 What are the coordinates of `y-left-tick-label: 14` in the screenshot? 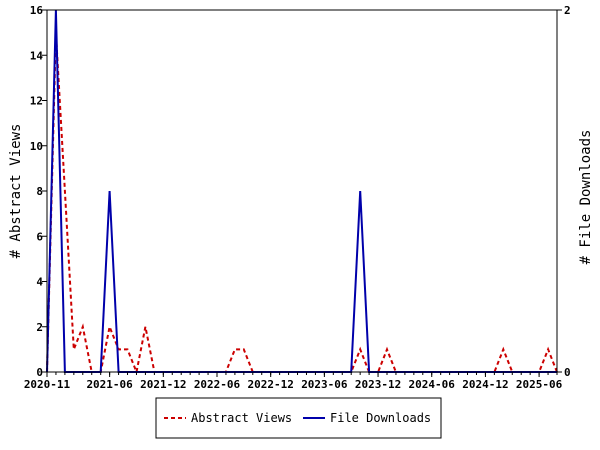 It's located at (37, 55).